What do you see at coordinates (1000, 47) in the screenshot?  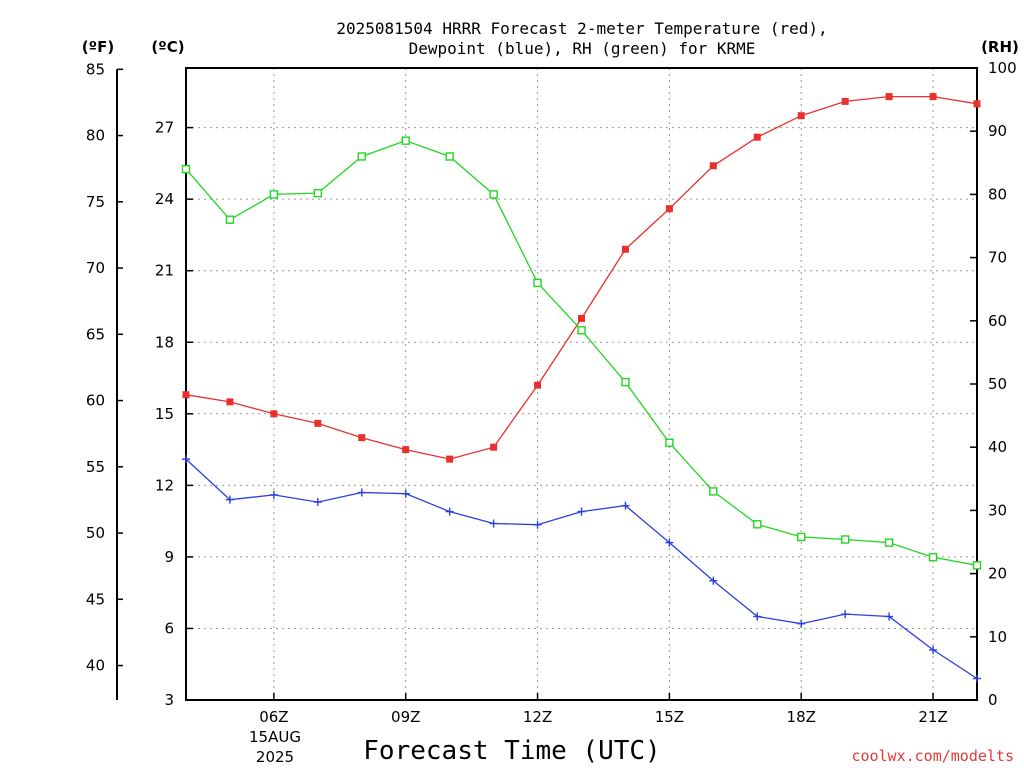 I see `rh-unit-label: (RH)` at bounding box center [1000, 47].